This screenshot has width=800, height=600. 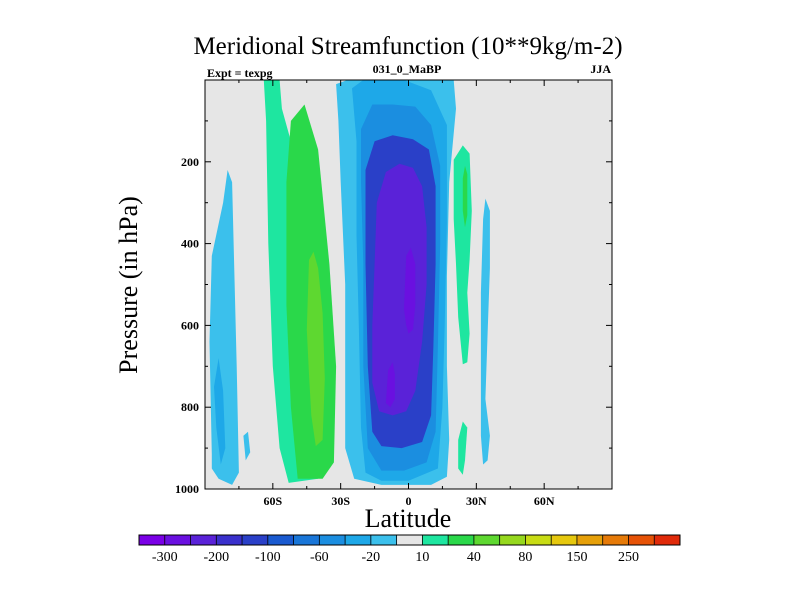 I want to click on colorbar-label: -300, so click(x=165, y=557).